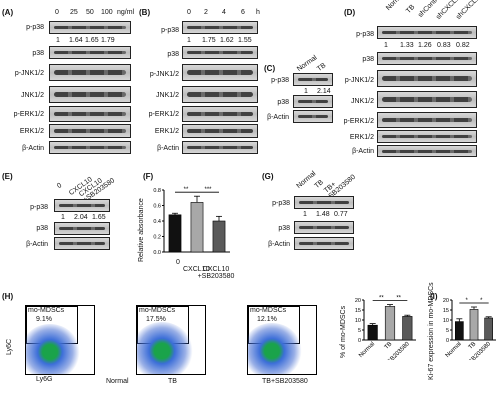 Image resolution: width=500 pixels, height=403 pixels. I want to click on y-tick-label: 0.6, so click(157, 207).